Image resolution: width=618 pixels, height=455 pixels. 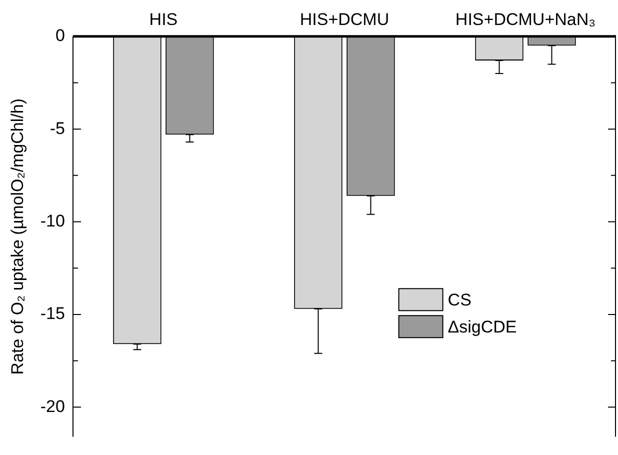 I want to click on y-tick-label: 0, so click(x=60, y=36).